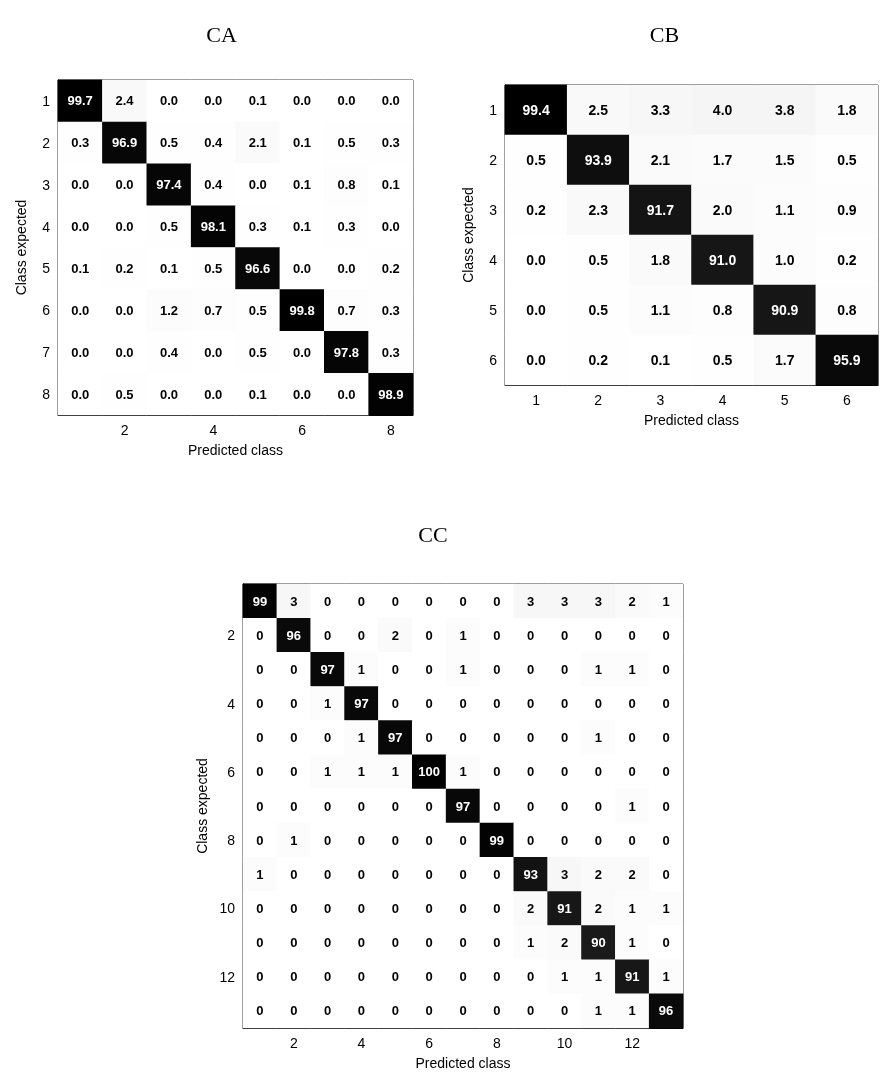 This screenshot has height=1075, width=886. I want to click on data-label: 91, so click(564, 908).